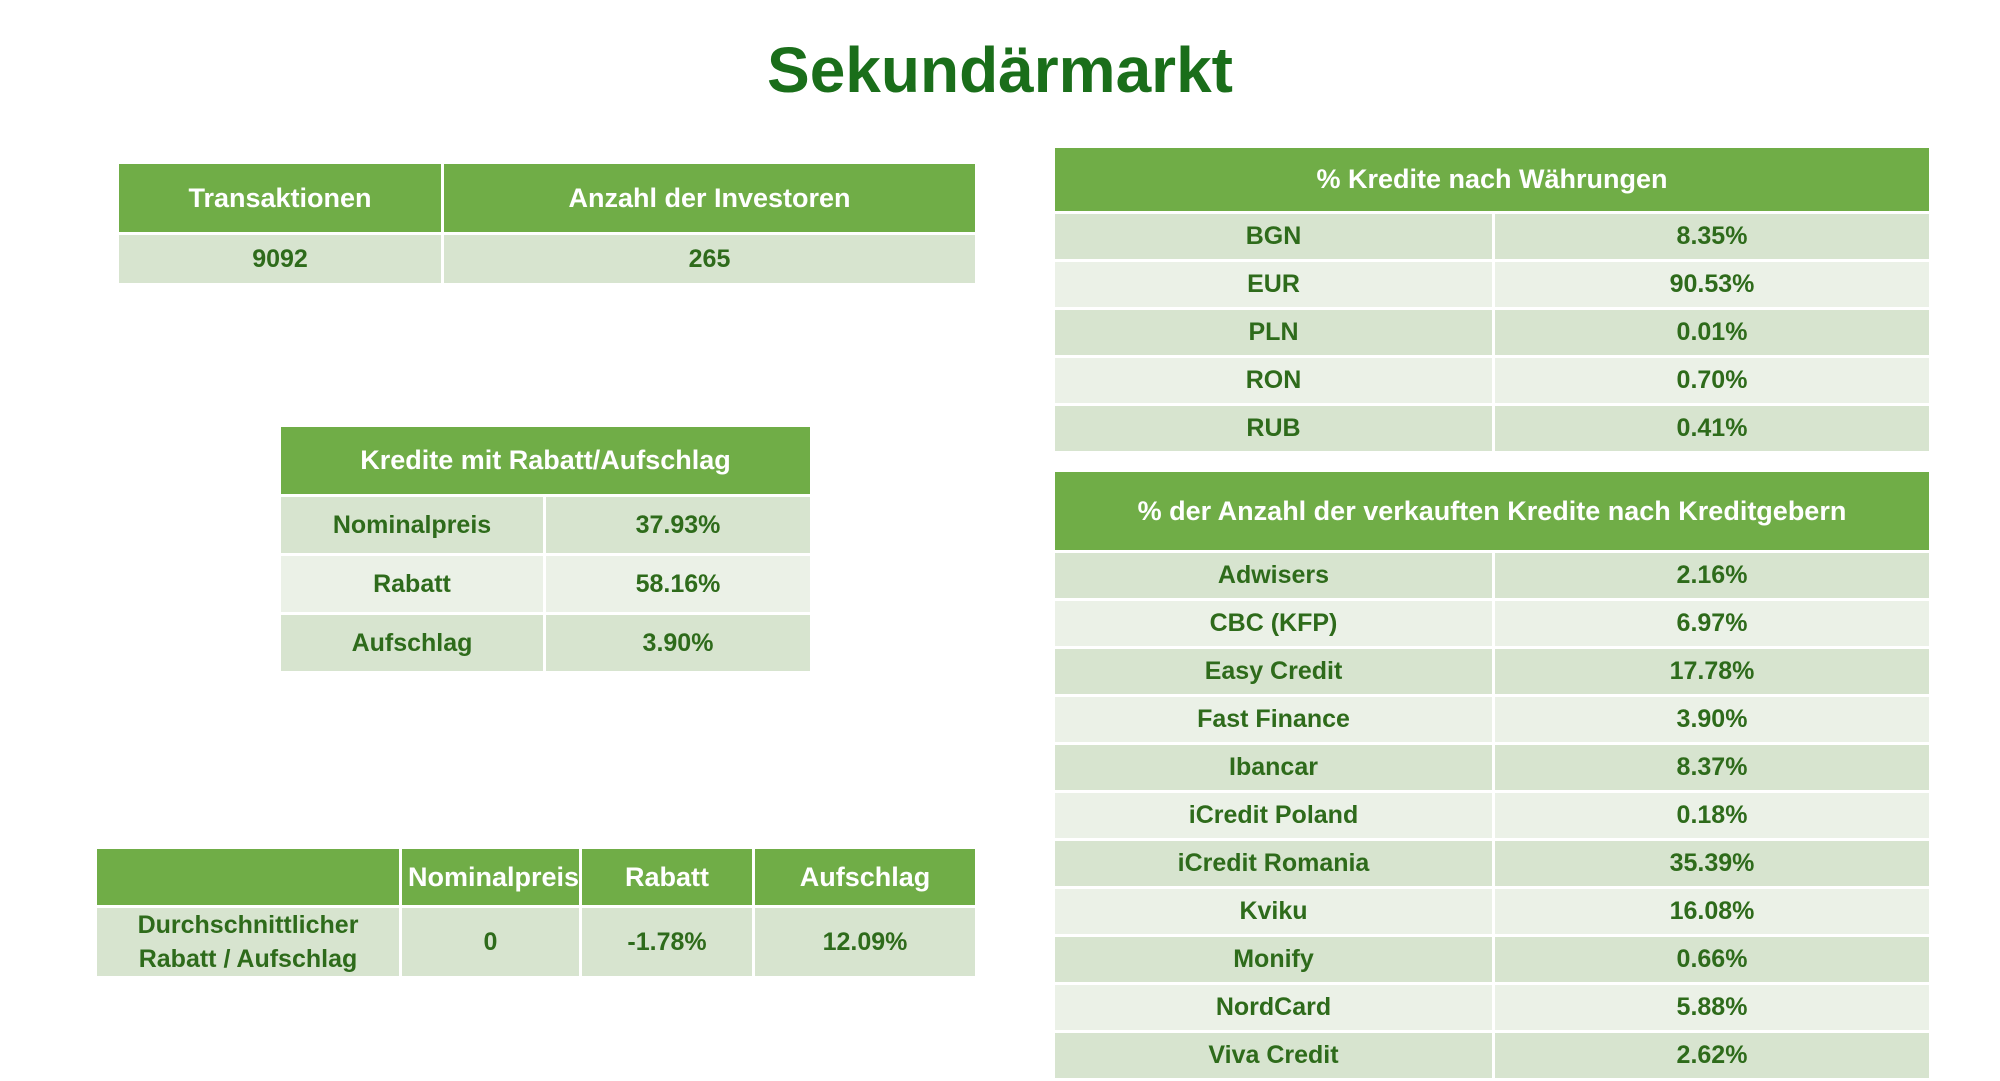 This screenshot has height=1081, width=2000. I want to click on table-row: Kviku 16.08%, so click(1492, 911).